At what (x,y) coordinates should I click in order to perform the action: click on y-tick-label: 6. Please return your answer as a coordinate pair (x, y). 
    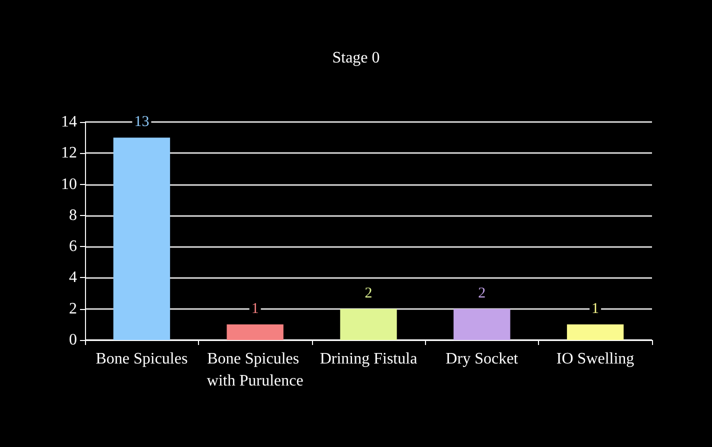
    Looking at the image, I should click on (73, 247).